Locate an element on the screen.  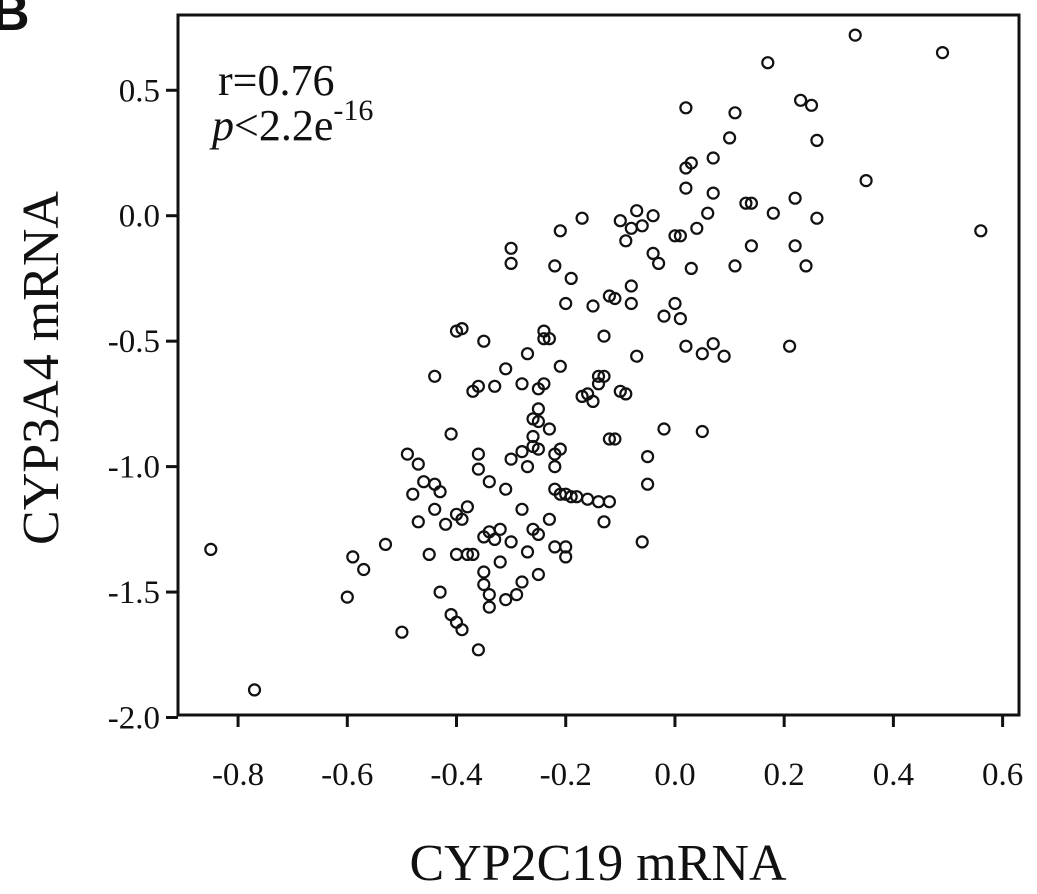
p-exponent: -16 is located at coordinates (353, 110).